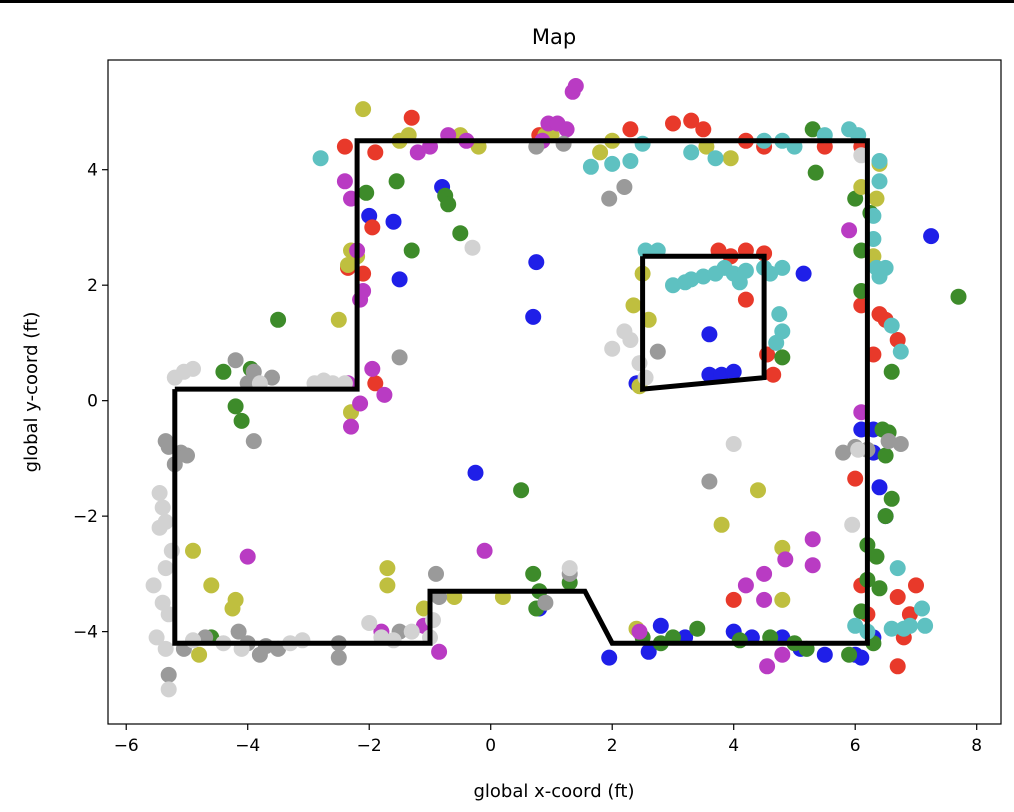 This screenshot has height=812, width=1014. Describe the element at coordinates (703, 322) in the screenshot. I see `inner-box-wall` at that location.